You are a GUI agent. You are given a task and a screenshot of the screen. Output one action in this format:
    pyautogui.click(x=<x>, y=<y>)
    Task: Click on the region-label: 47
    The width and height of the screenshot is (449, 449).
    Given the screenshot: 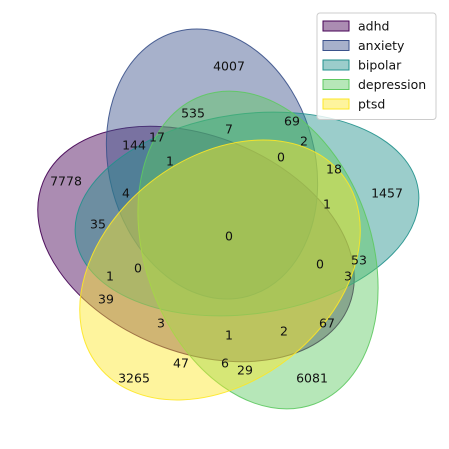 What is the action you would take?
    pyautogui.click(x=181, y=363)
    